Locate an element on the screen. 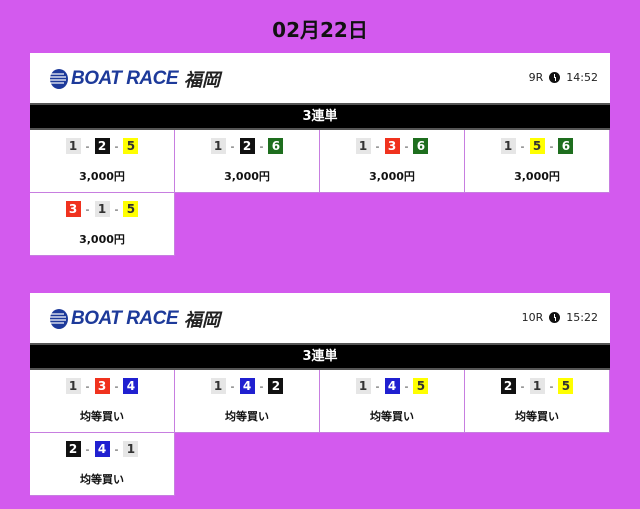  page-date: 02月22日 is located at coordinates (320, 30).